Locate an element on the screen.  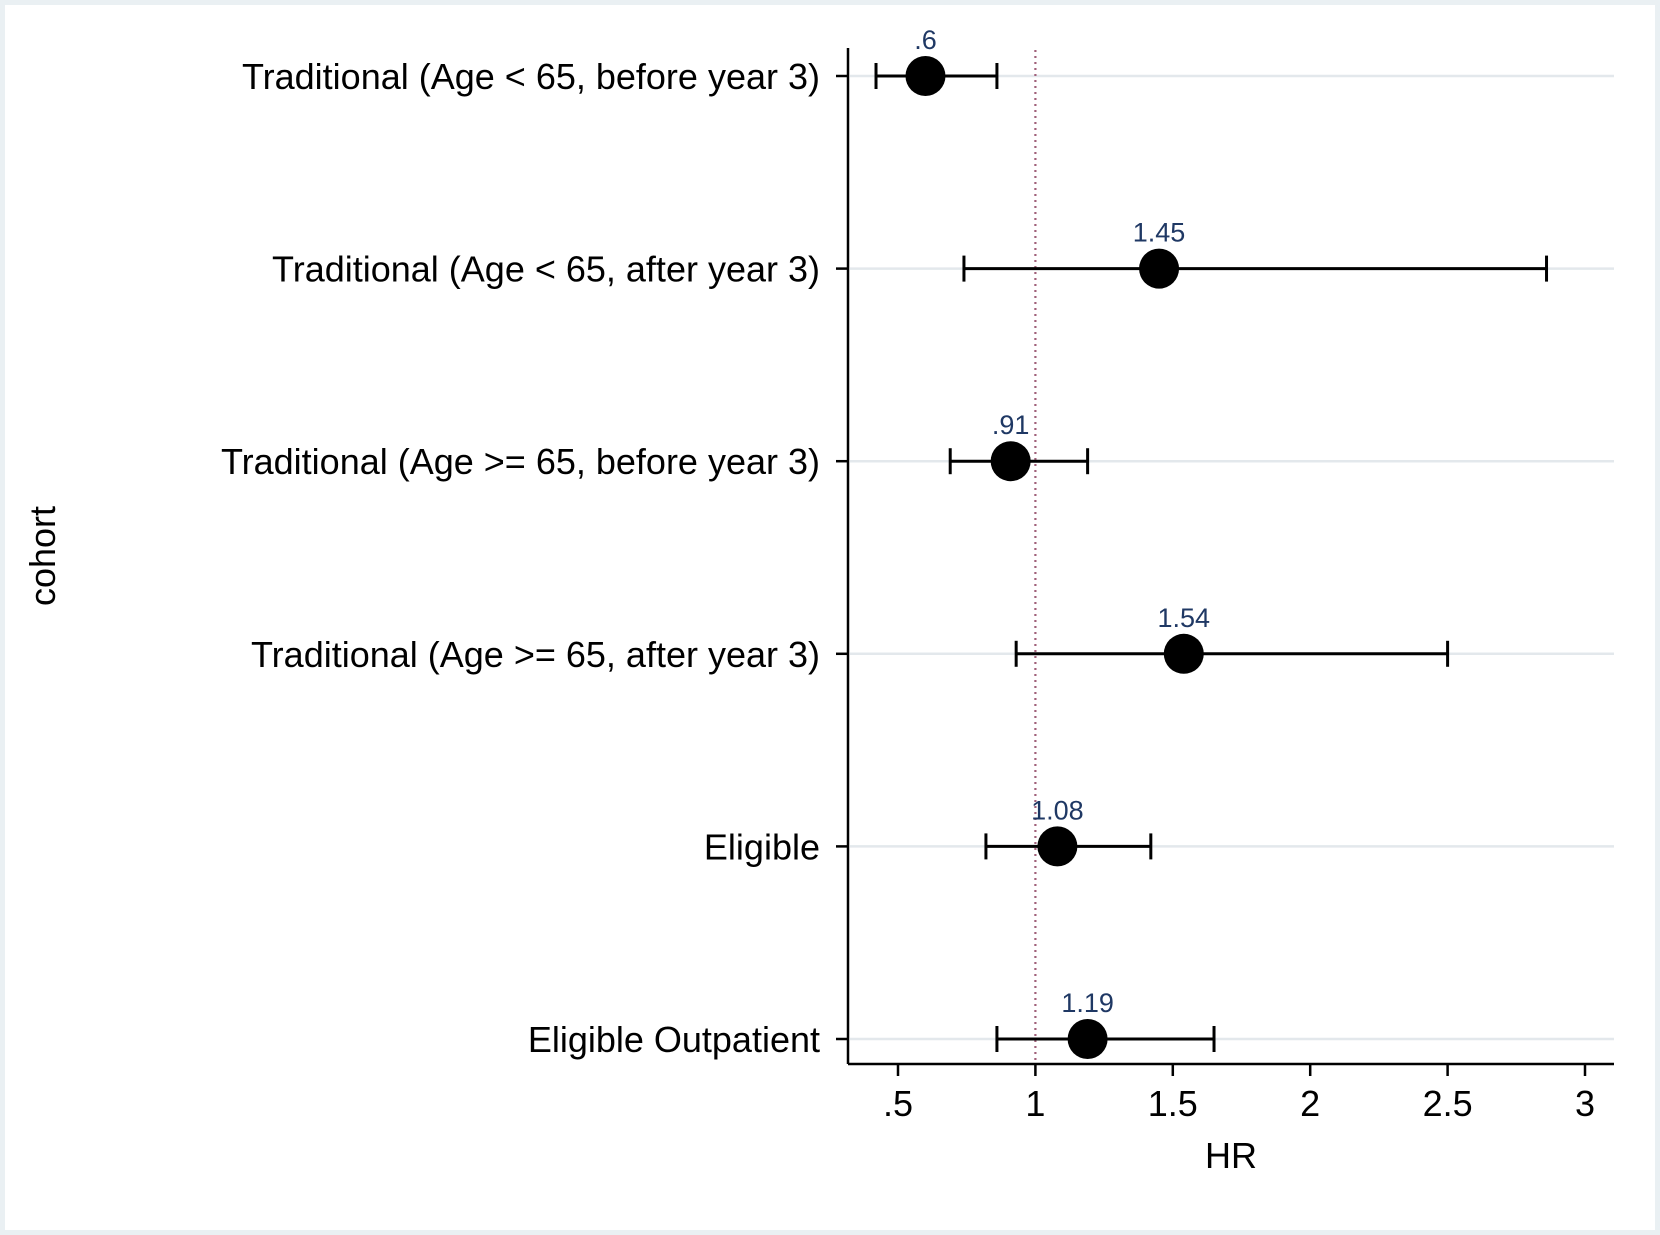
cohort-label: Traditional (Age < 65, after year 3) is located at coordinates (546, 269).